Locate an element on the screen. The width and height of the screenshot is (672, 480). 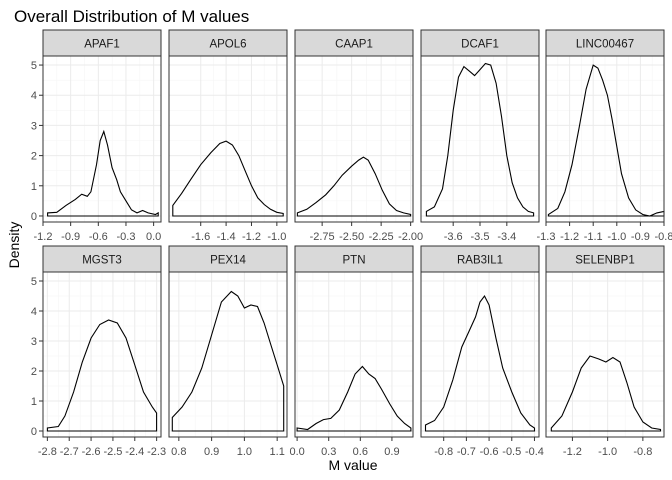
x-tick-label: -3.6 is located at coordinates (453, 237).